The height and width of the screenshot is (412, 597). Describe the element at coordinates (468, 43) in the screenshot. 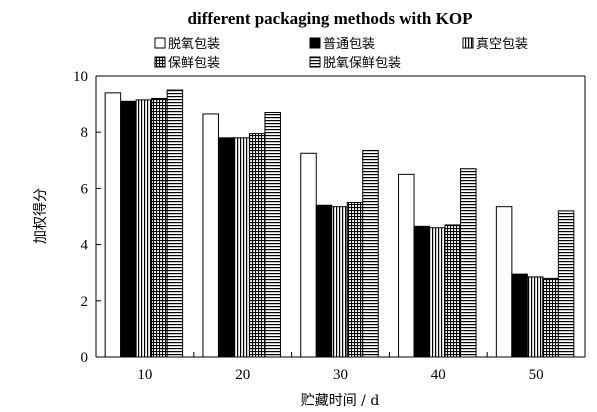

I see `legend-swatch-真空包装` at that location.